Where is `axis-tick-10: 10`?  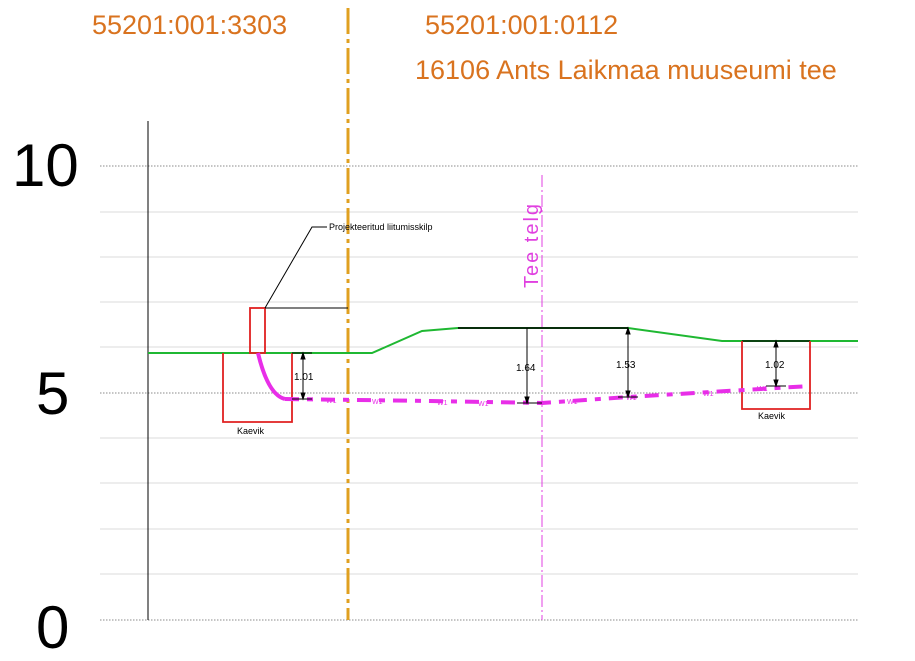 axis-tick-10: 10 is located at coordinates (45, 165).